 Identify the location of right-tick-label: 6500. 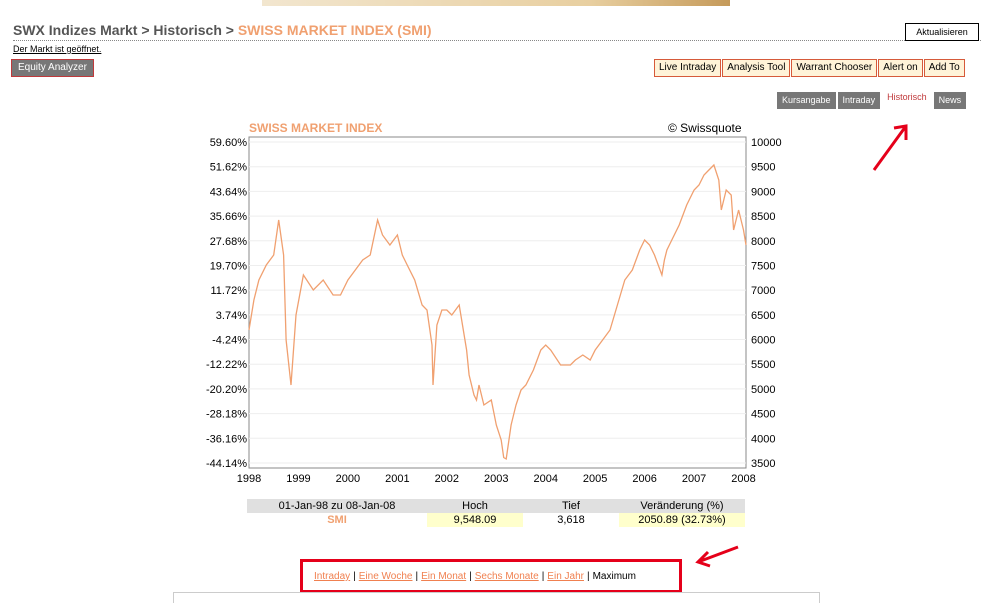
(763, 316).